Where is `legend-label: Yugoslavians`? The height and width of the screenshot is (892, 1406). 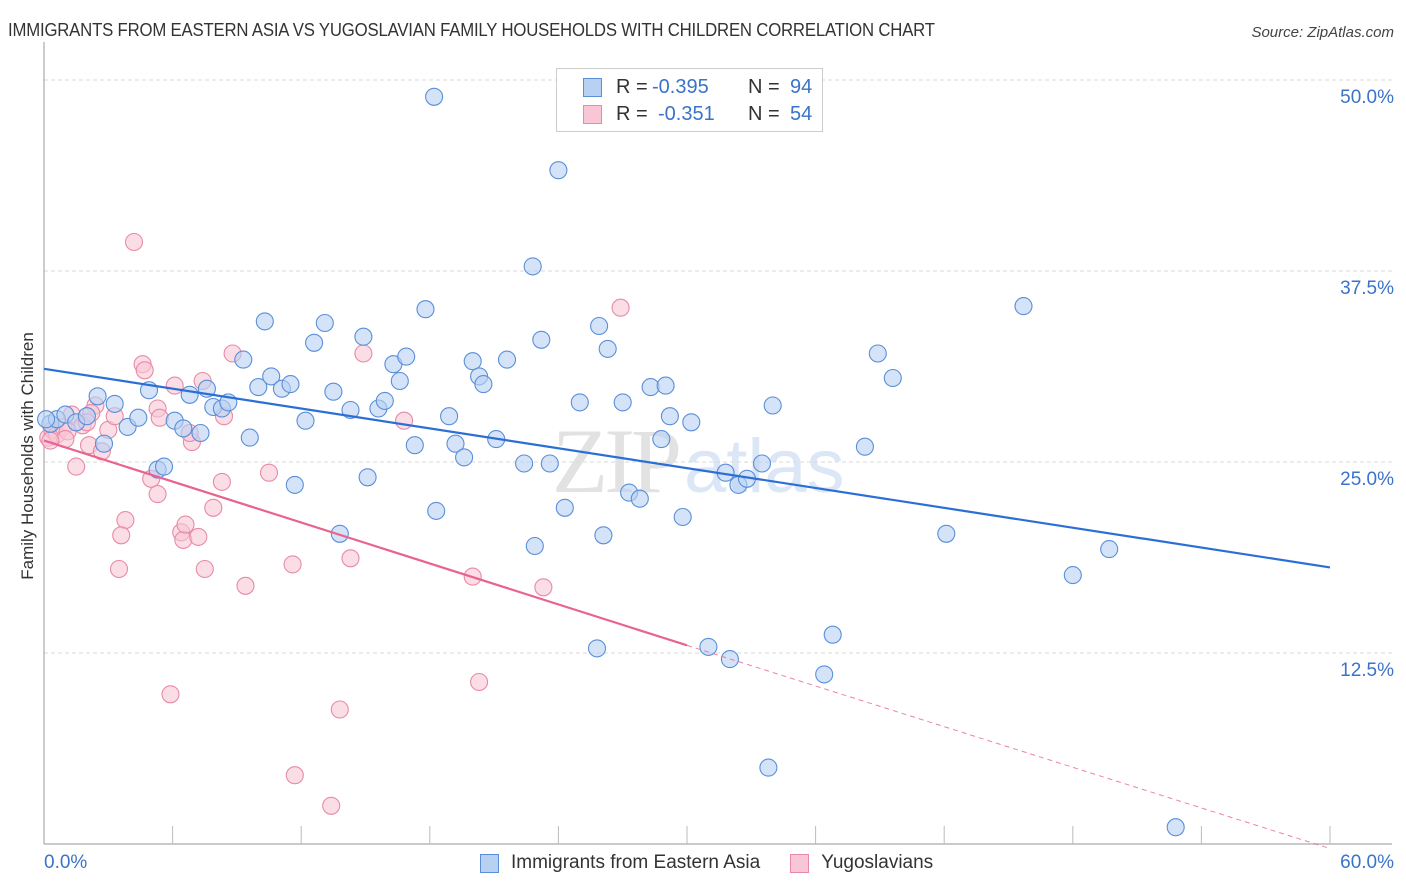
legend-label: Yugoslavians is located at coordinates (877, 862).